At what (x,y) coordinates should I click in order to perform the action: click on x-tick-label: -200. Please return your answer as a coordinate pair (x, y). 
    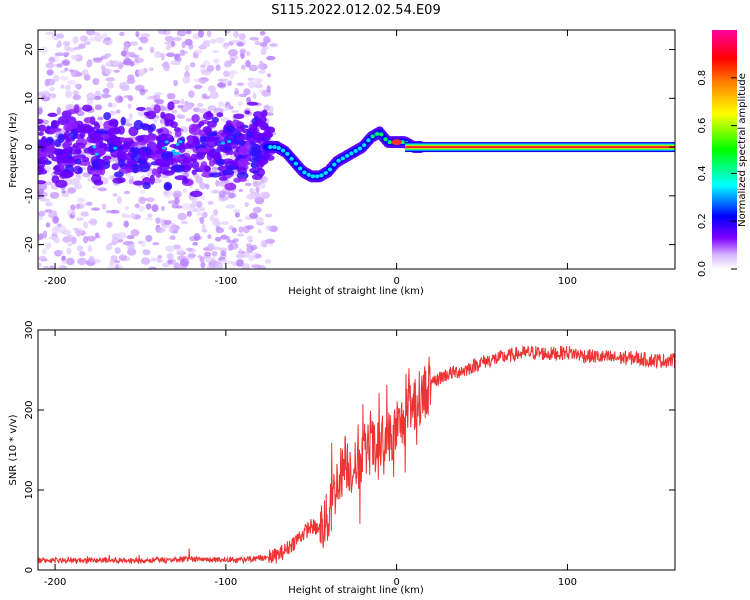
    Looking at the image, I should click on (55, 281).